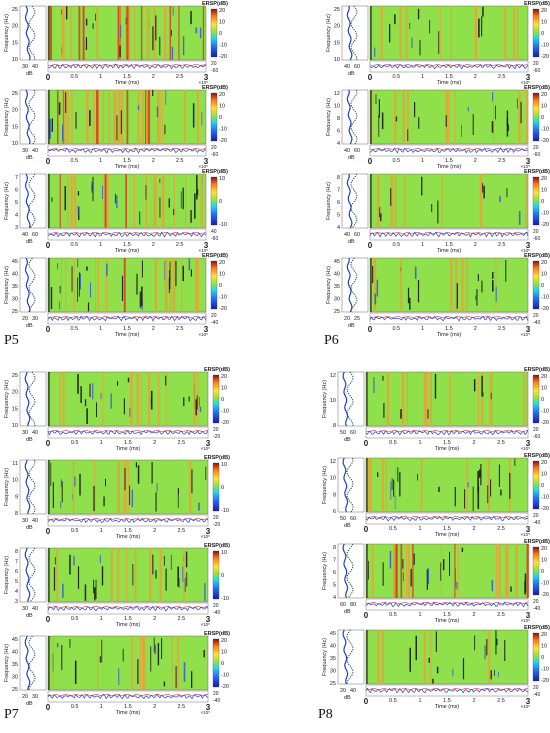 This screenshot has width=550, height=733. What do you see at coordinates (501, 701) in the screenshot?
I see `x-tick-label: 2.5` at bounding box center [501, 701].